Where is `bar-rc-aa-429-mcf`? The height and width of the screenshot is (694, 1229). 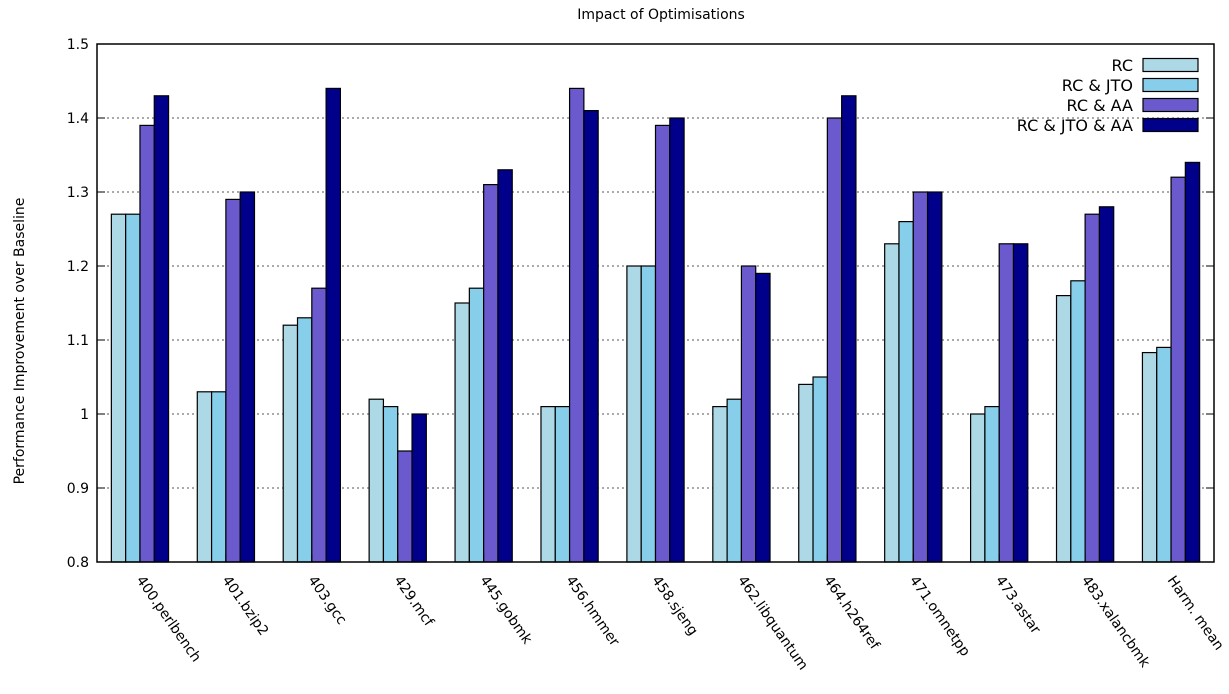
bar-rc-aa-429-mcf is located at coordinates (405, 506).